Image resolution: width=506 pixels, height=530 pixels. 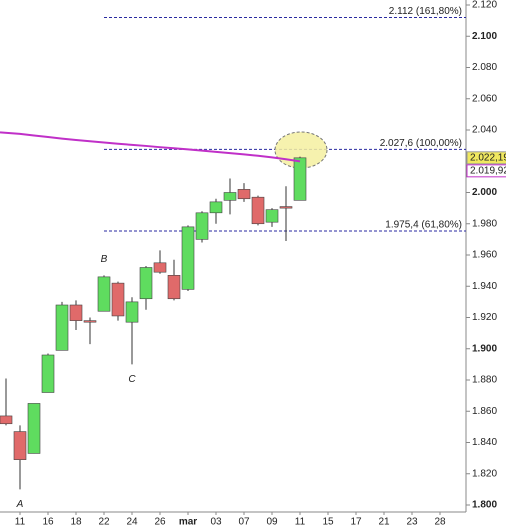 I want to click on x-tick-label: 15, so click(x=328, y=522).